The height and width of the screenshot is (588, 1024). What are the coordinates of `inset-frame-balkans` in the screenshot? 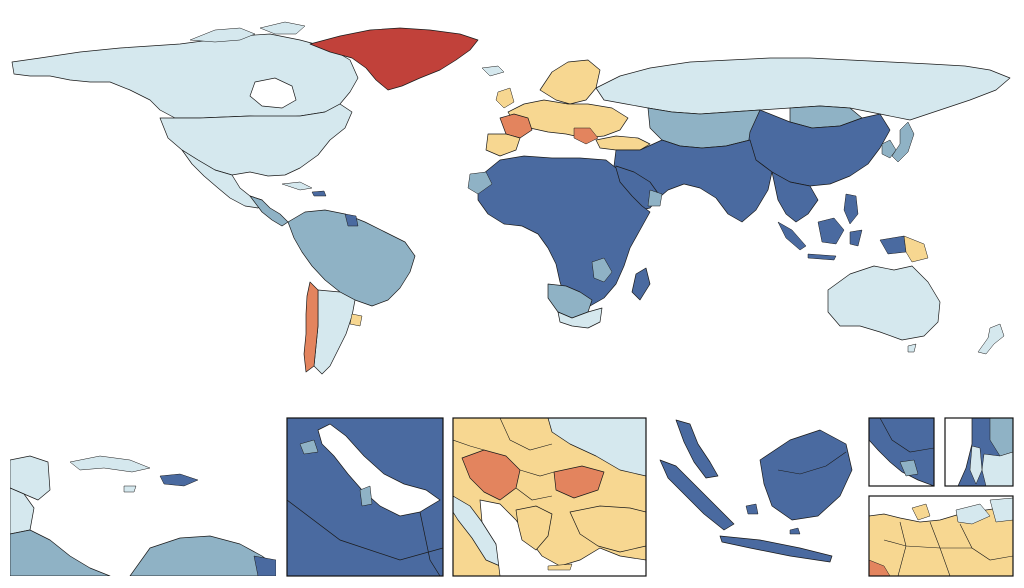 It's located at (549, 497).